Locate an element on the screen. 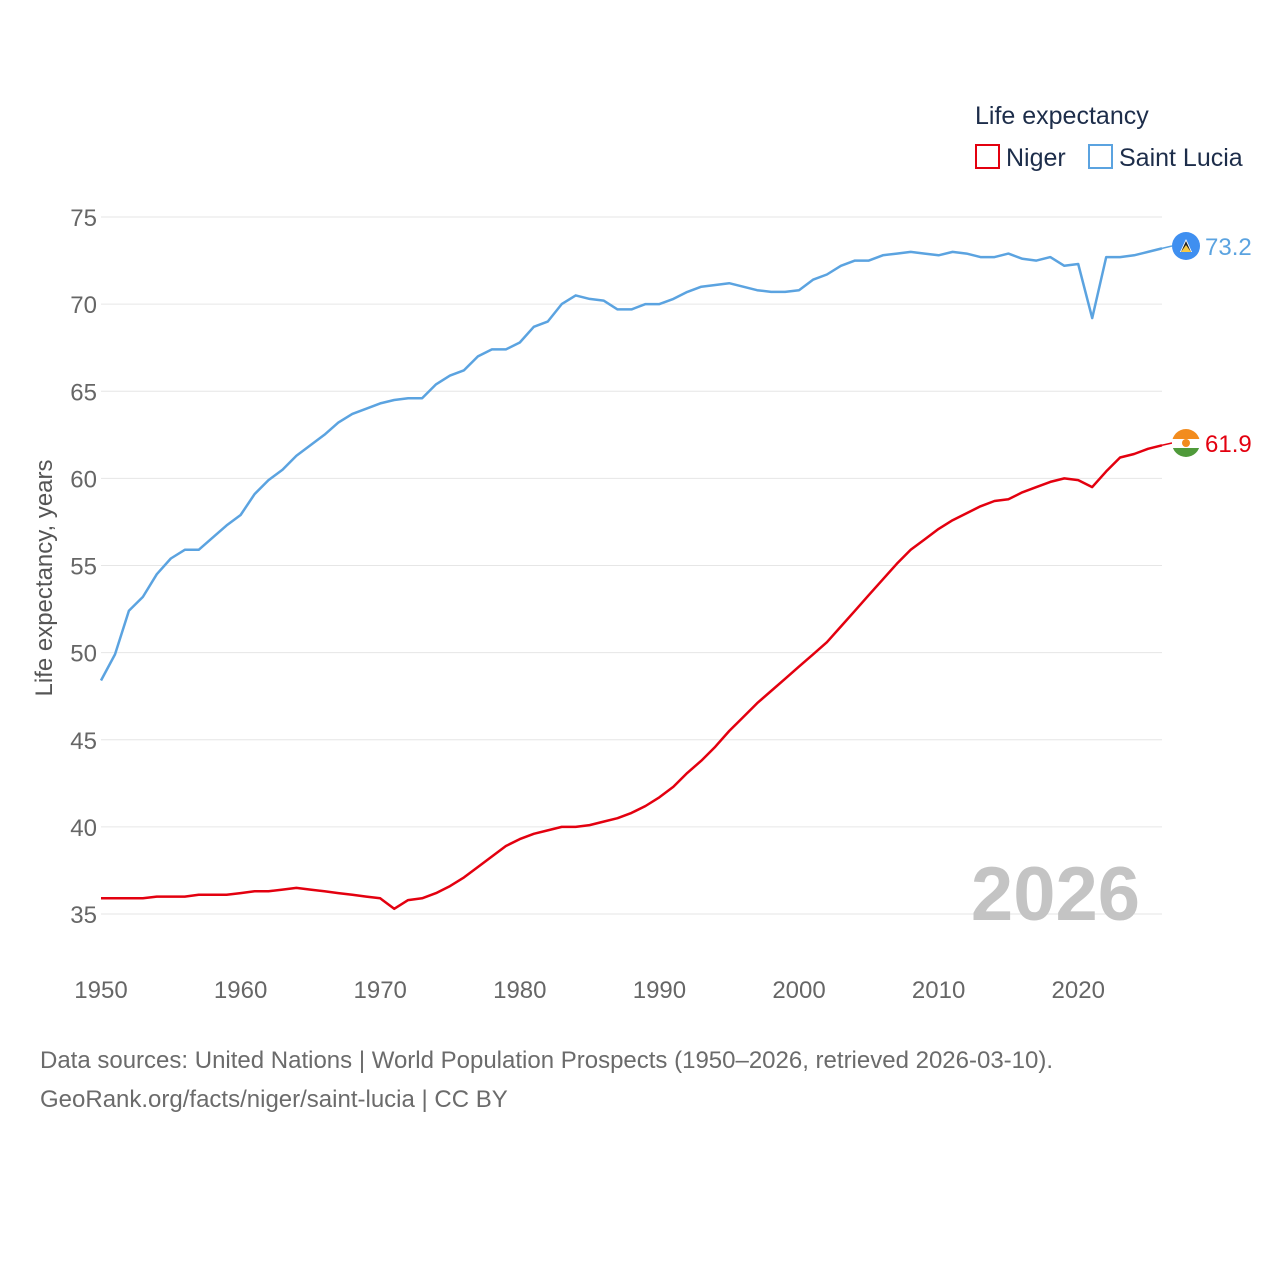 The image size is (1280, 1280). y-tick-label: 45 is located at coordinates (83, 741).